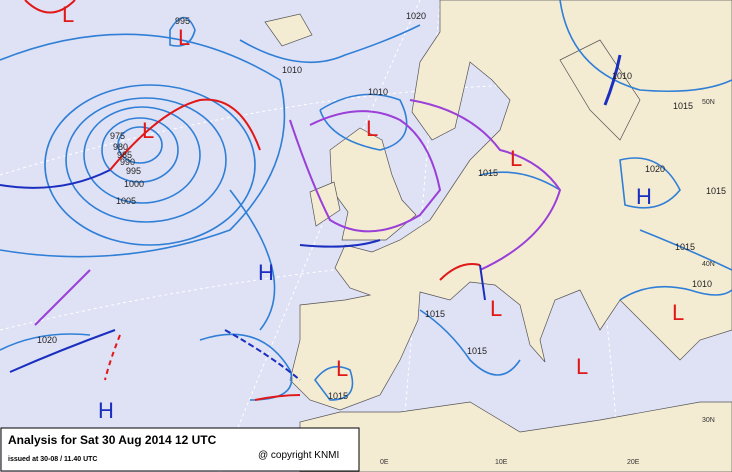 This screenshot has width=732, height=472. I want to click on isobar-label: 975, so click(117, 136).